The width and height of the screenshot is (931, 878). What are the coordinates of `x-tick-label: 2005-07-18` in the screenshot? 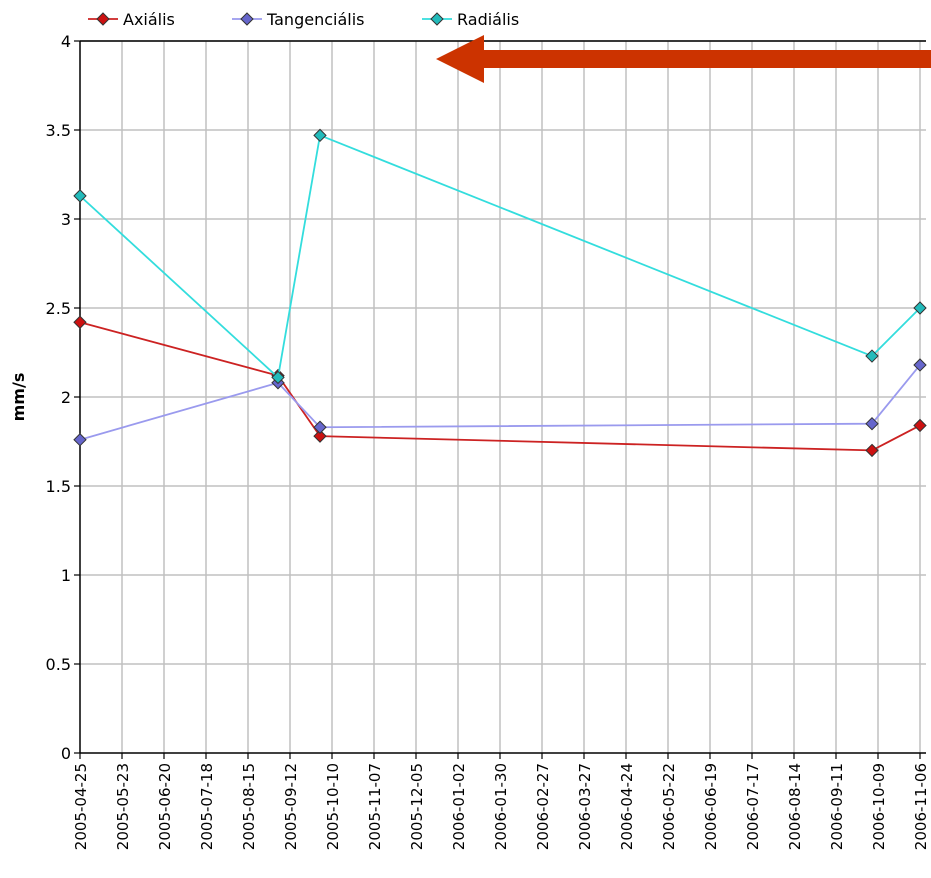 It's located at (207, 806).